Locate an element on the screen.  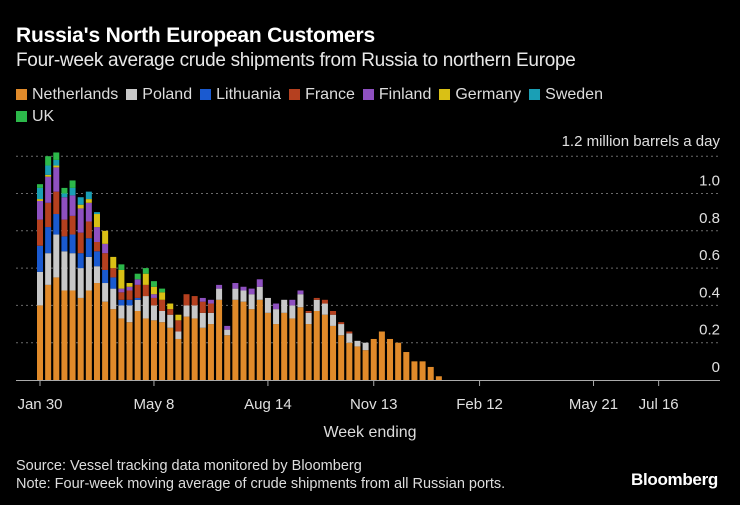
y-unit-label: 1.2 million barrels a day is located at coordinates (641, 141).